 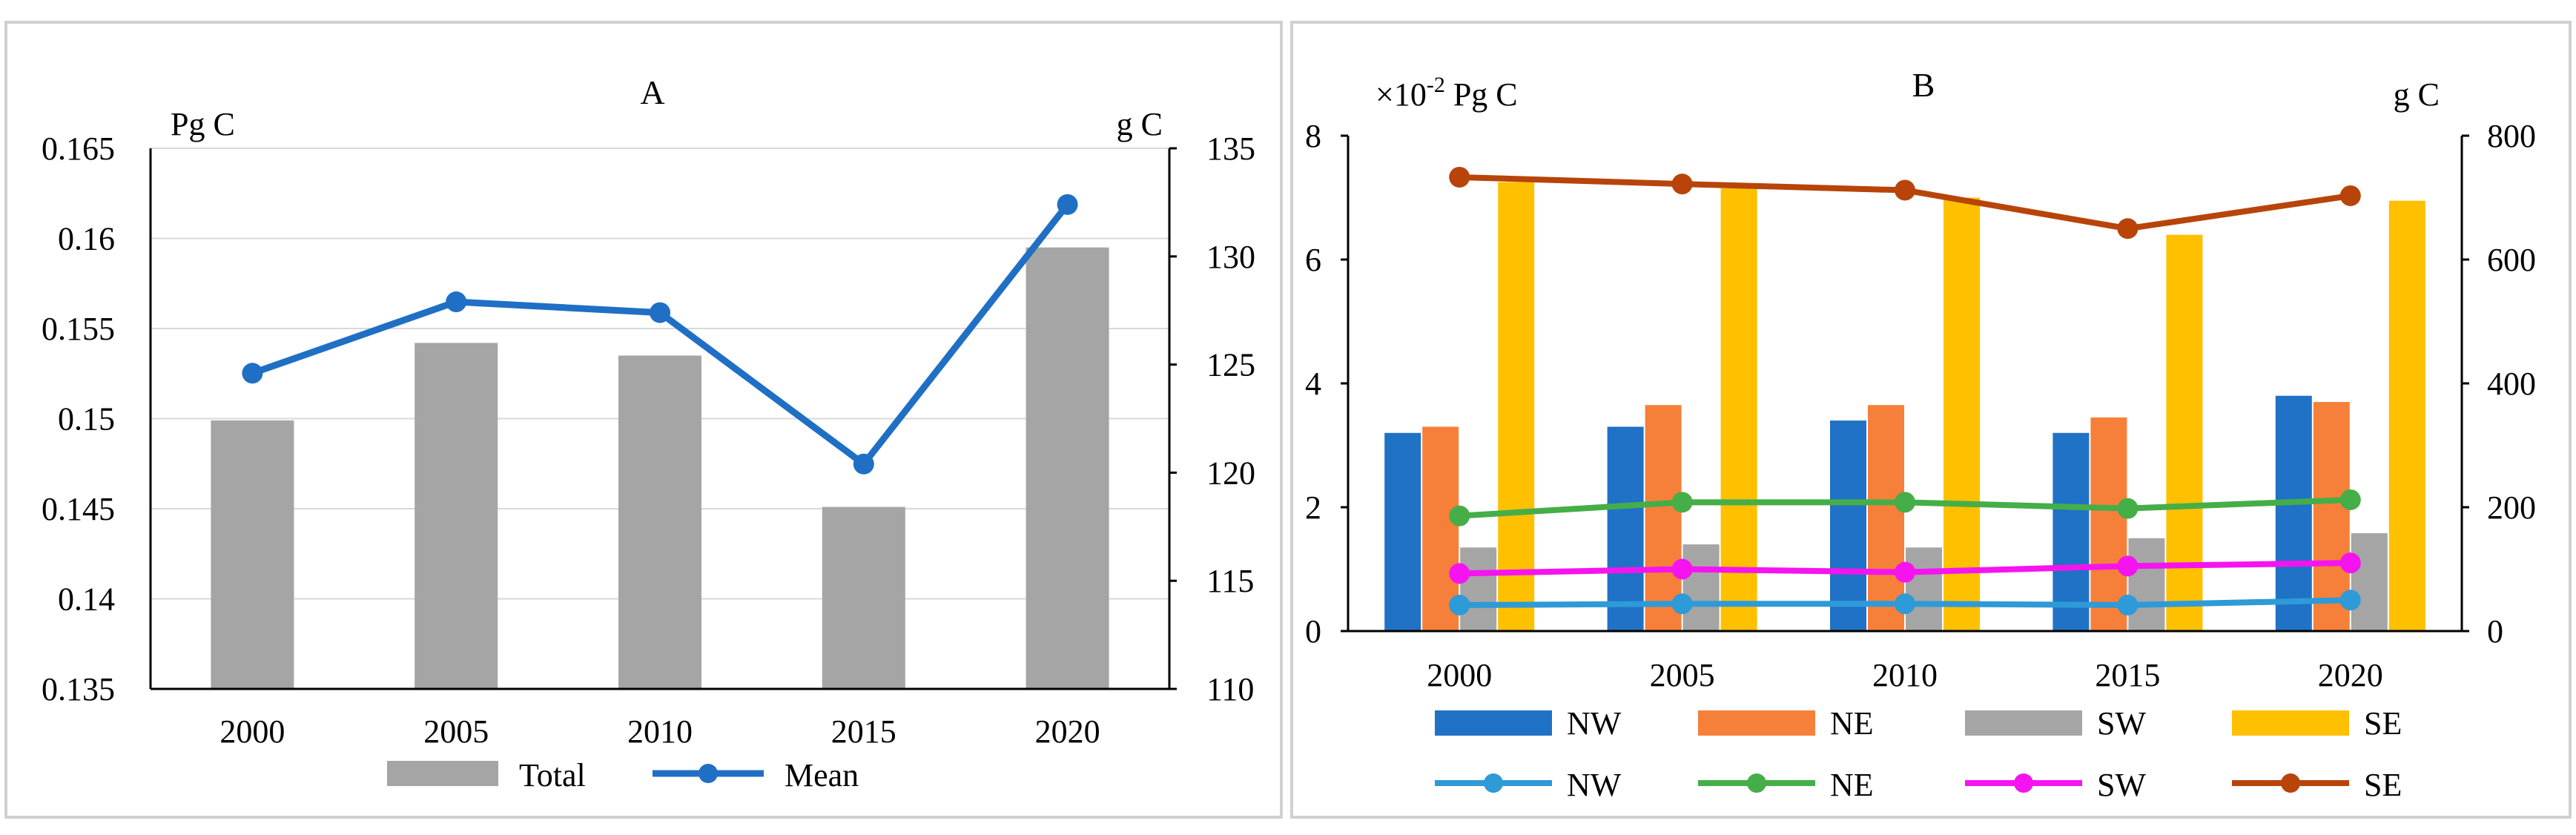 I want to click on bar-se-2015, so click(x=2184, y=433).